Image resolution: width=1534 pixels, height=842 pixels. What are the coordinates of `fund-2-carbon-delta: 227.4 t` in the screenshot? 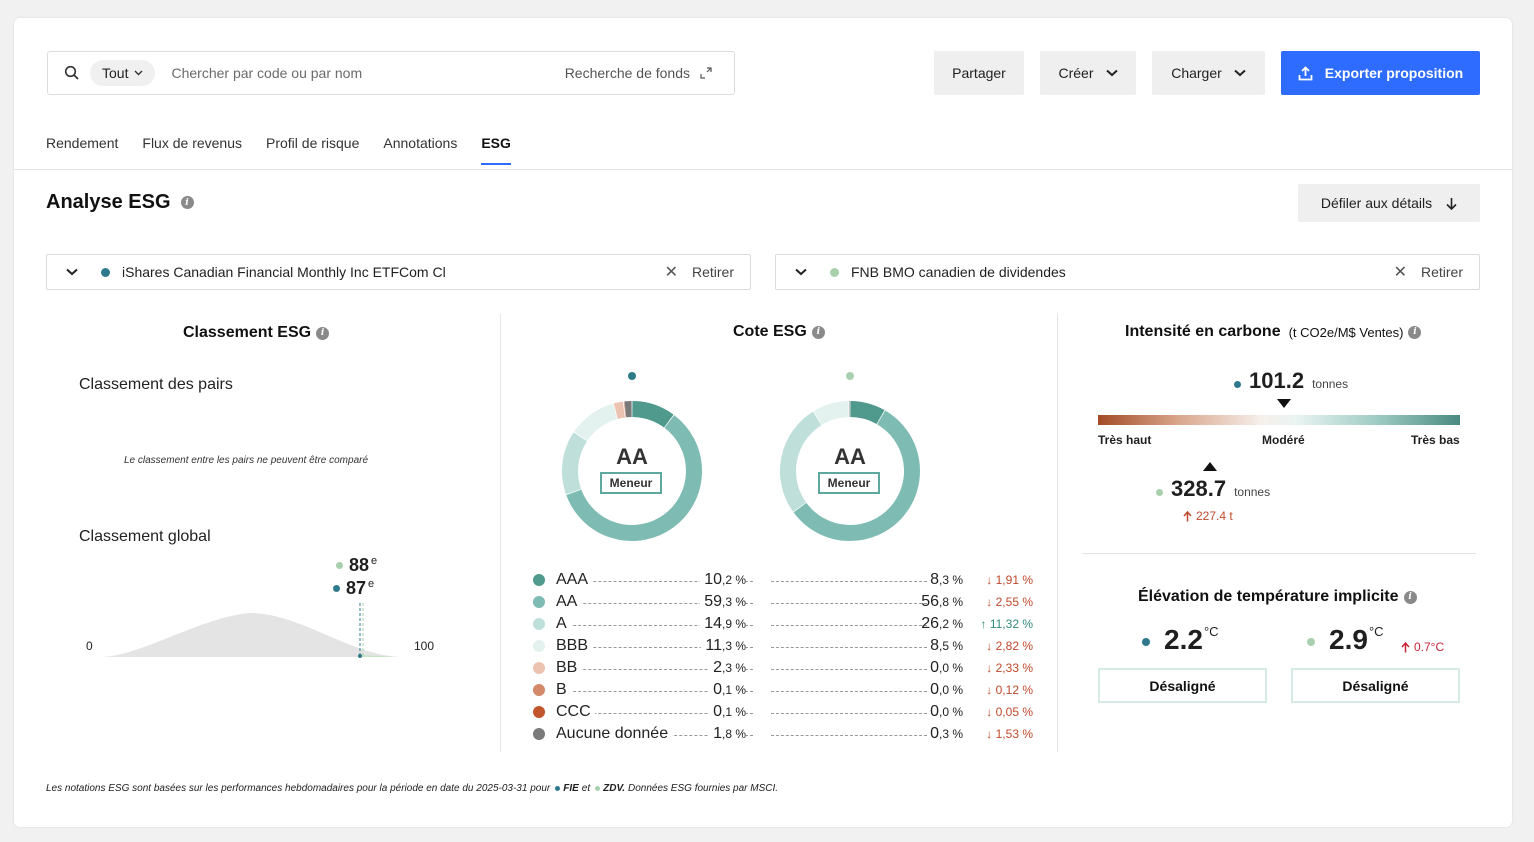 It's located at (1208, 516).